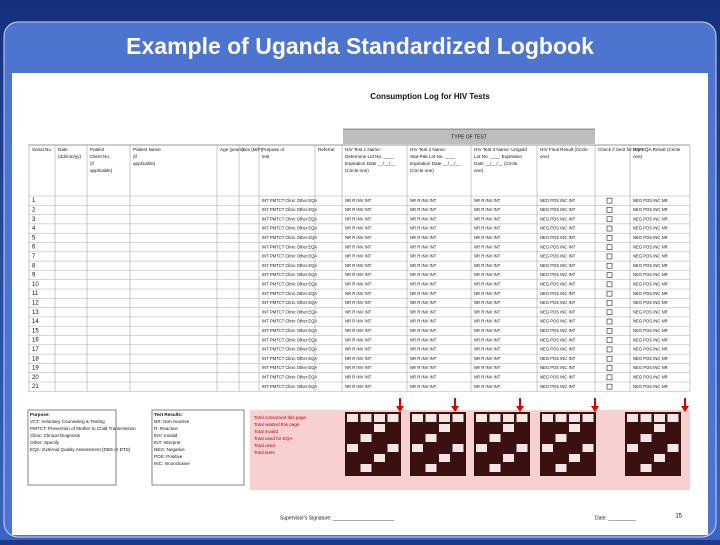 This screenshot has height=545, width=720. What do you see at coordinates (621, 149) in the screenshot?
I see `column-header: Check if Sent for EQA` at bounding box center [621, 149].